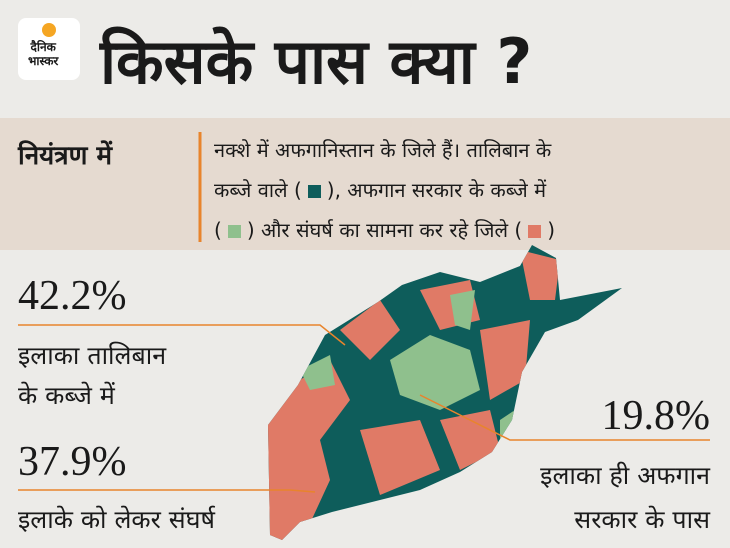  I want to click on stat-label: इलाके को लेकर संघर्ष, so click(116, 519).